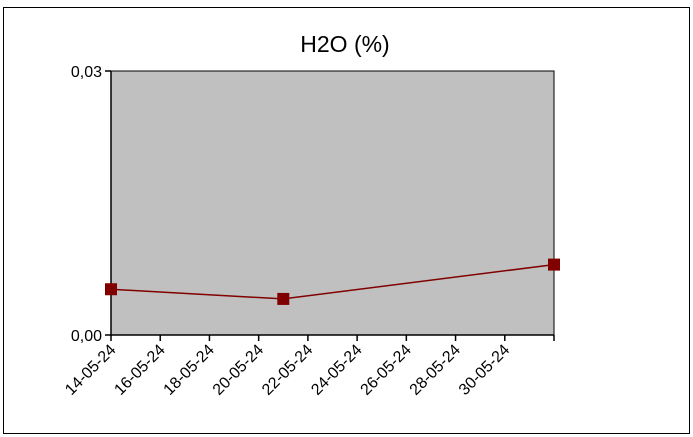 The image size is (693, 437). Describe the element at coordinates (332, 281) in the screenshot. I see `series-group` at that location.